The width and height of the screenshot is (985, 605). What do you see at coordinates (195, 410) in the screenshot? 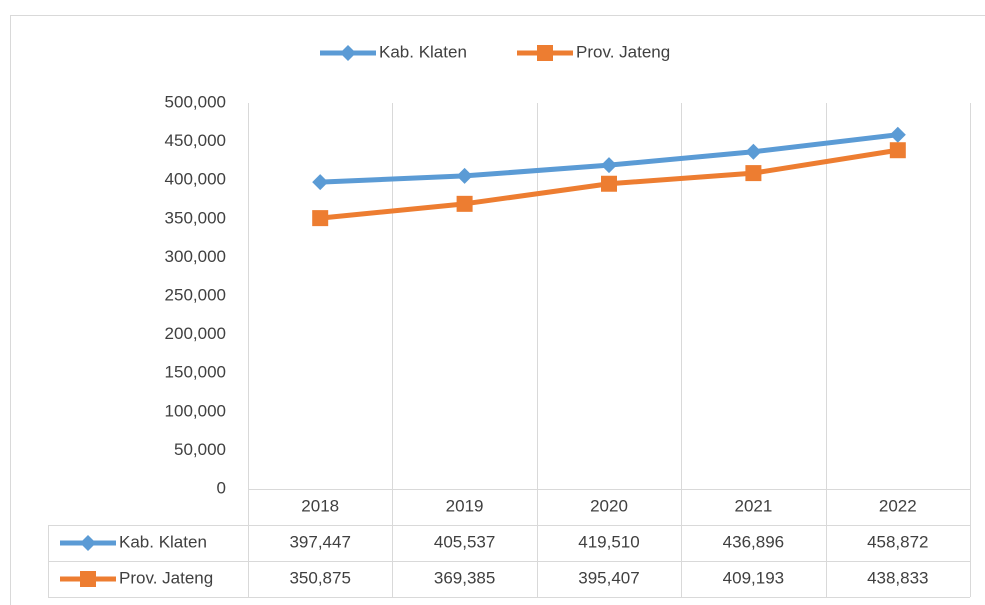
I see `y-tick-label: 100,000` at bounding box center [195, 410].